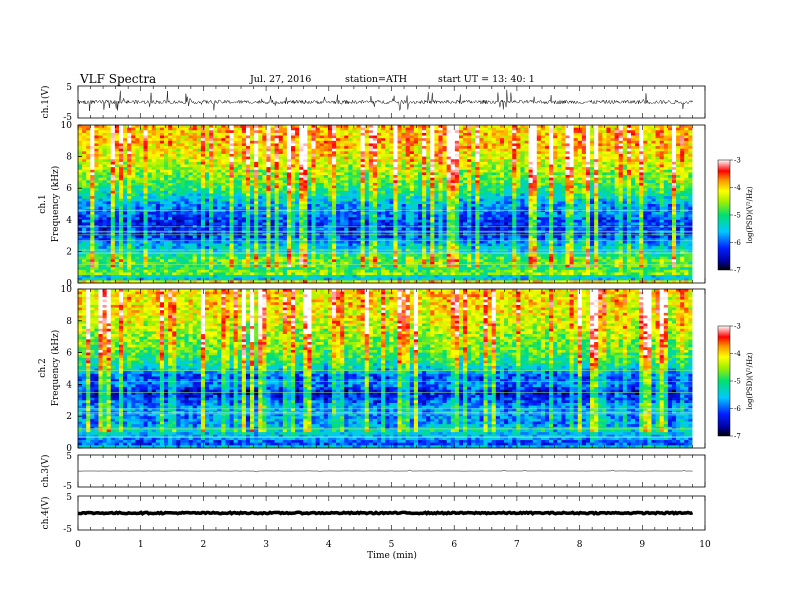 The height and width of the screenshot is (612, 792). I want to click on x-tick-label: 2, so click(204, 545).